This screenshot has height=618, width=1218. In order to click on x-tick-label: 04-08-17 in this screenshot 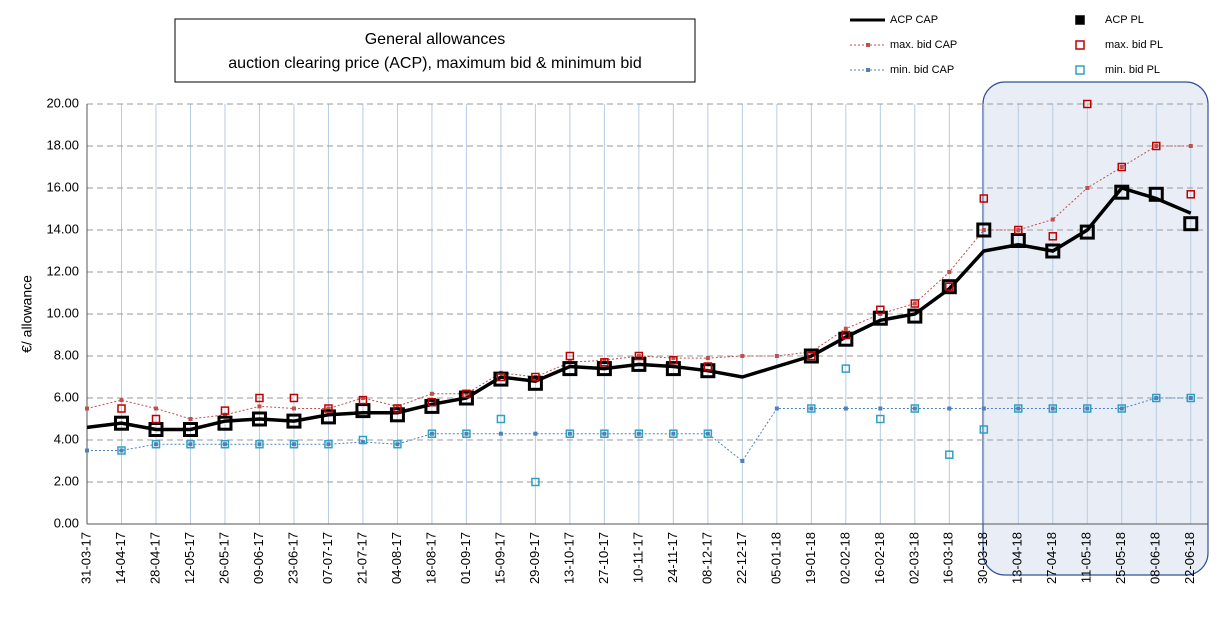, I will do `click(396, 558)`.